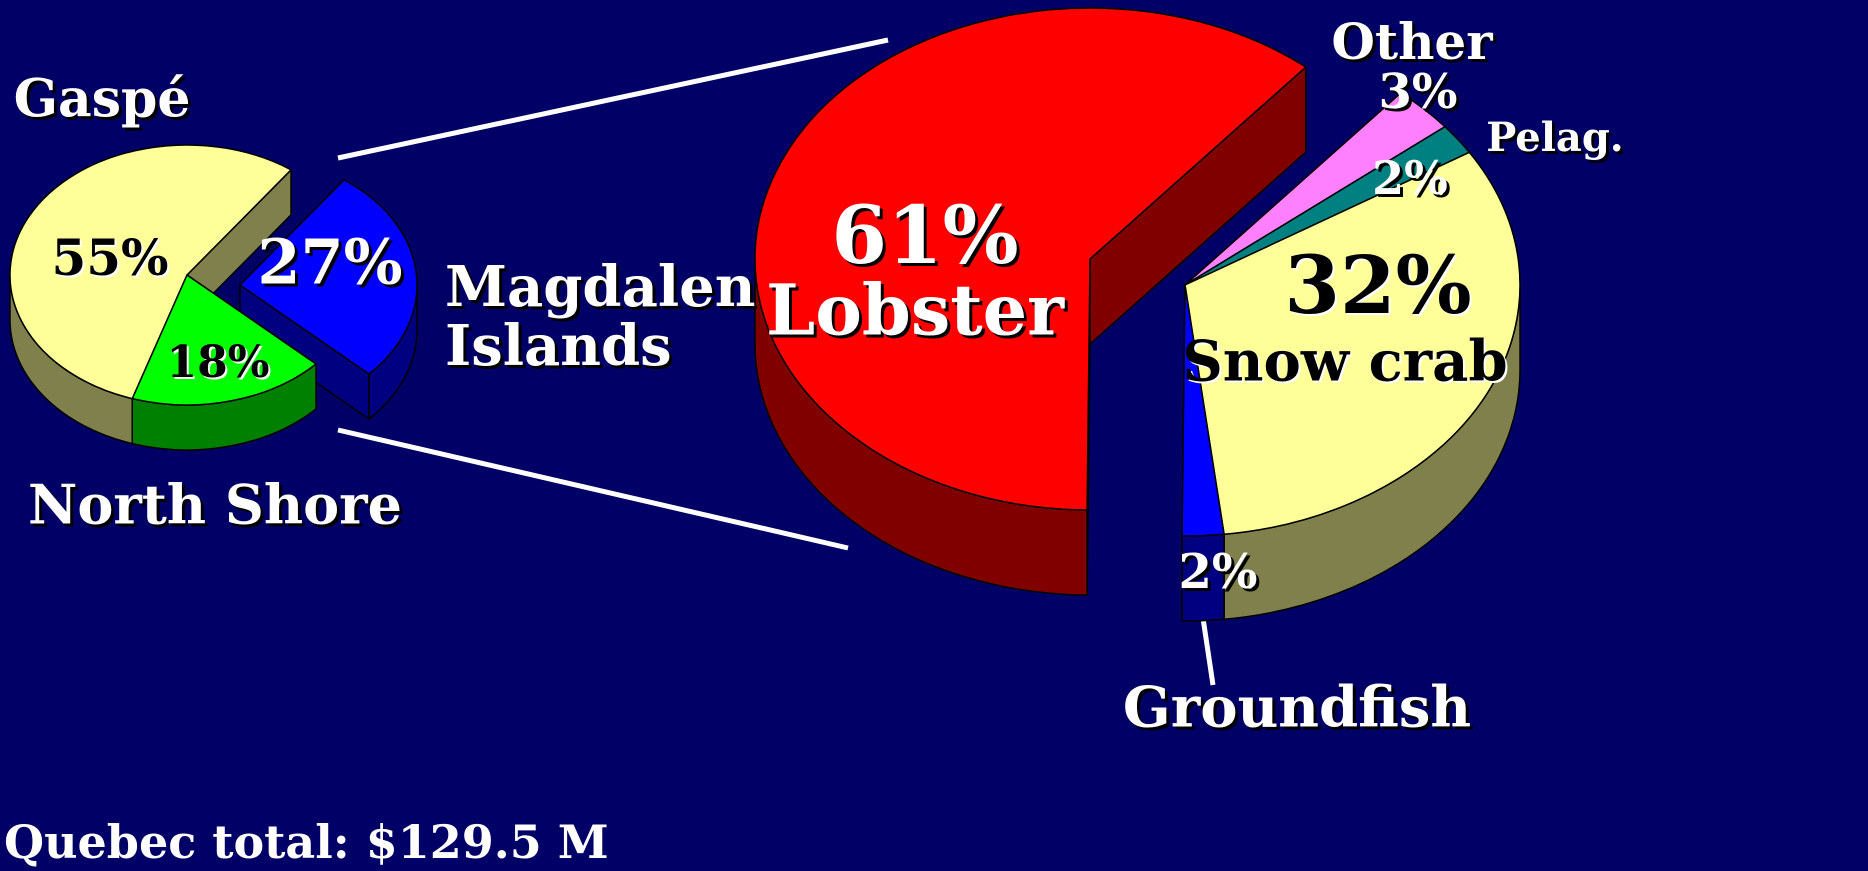 This screenshot has width=1868, height=871. Describe the element at coordinates (102, 99) in the screenshot. I see `category-label: Gaspé` at that location.